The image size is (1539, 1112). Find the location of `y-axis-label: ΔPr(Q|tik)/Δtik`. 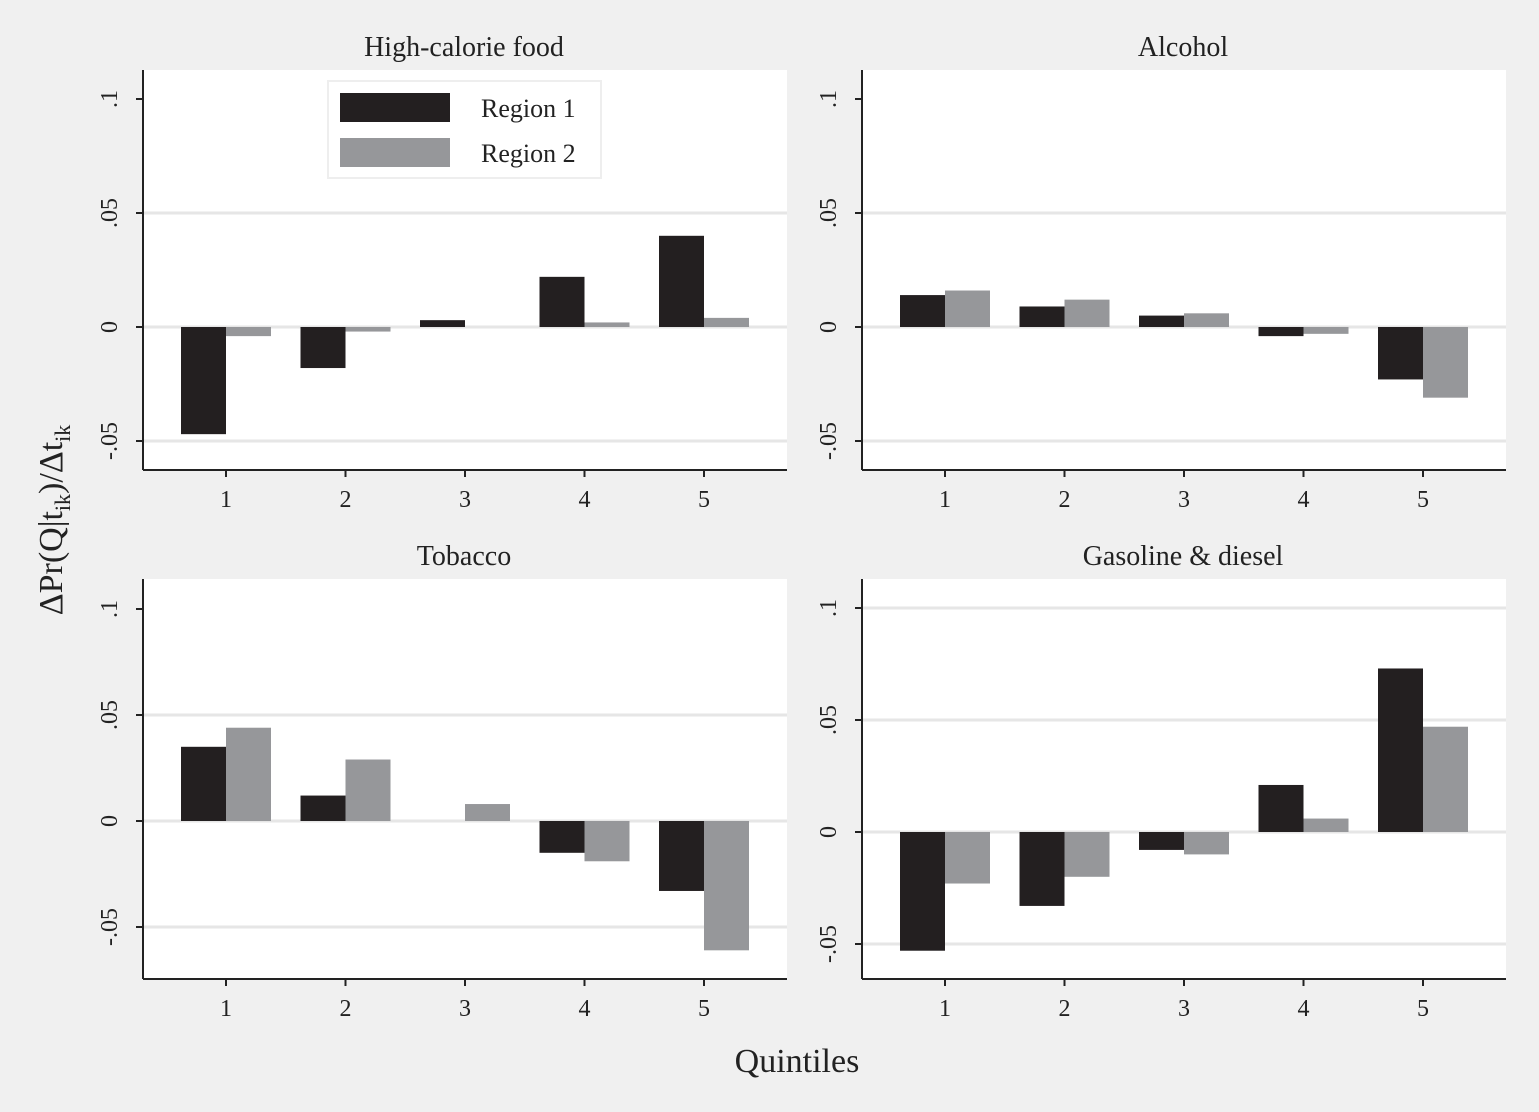

y-axis-label: ΔPr(Q|tik)/Δtik is located at coordinates (54, 520).